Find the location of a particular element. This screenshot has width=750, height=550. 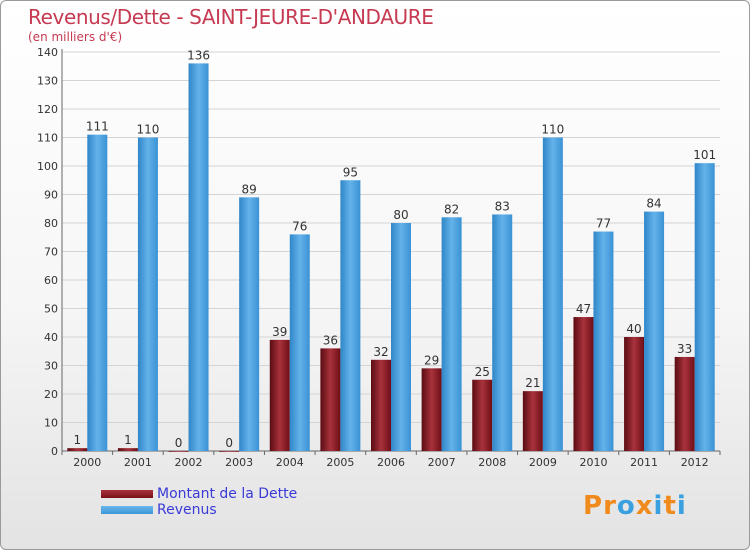

x-tick-label: 2007 is located at coordinates (442, 462).